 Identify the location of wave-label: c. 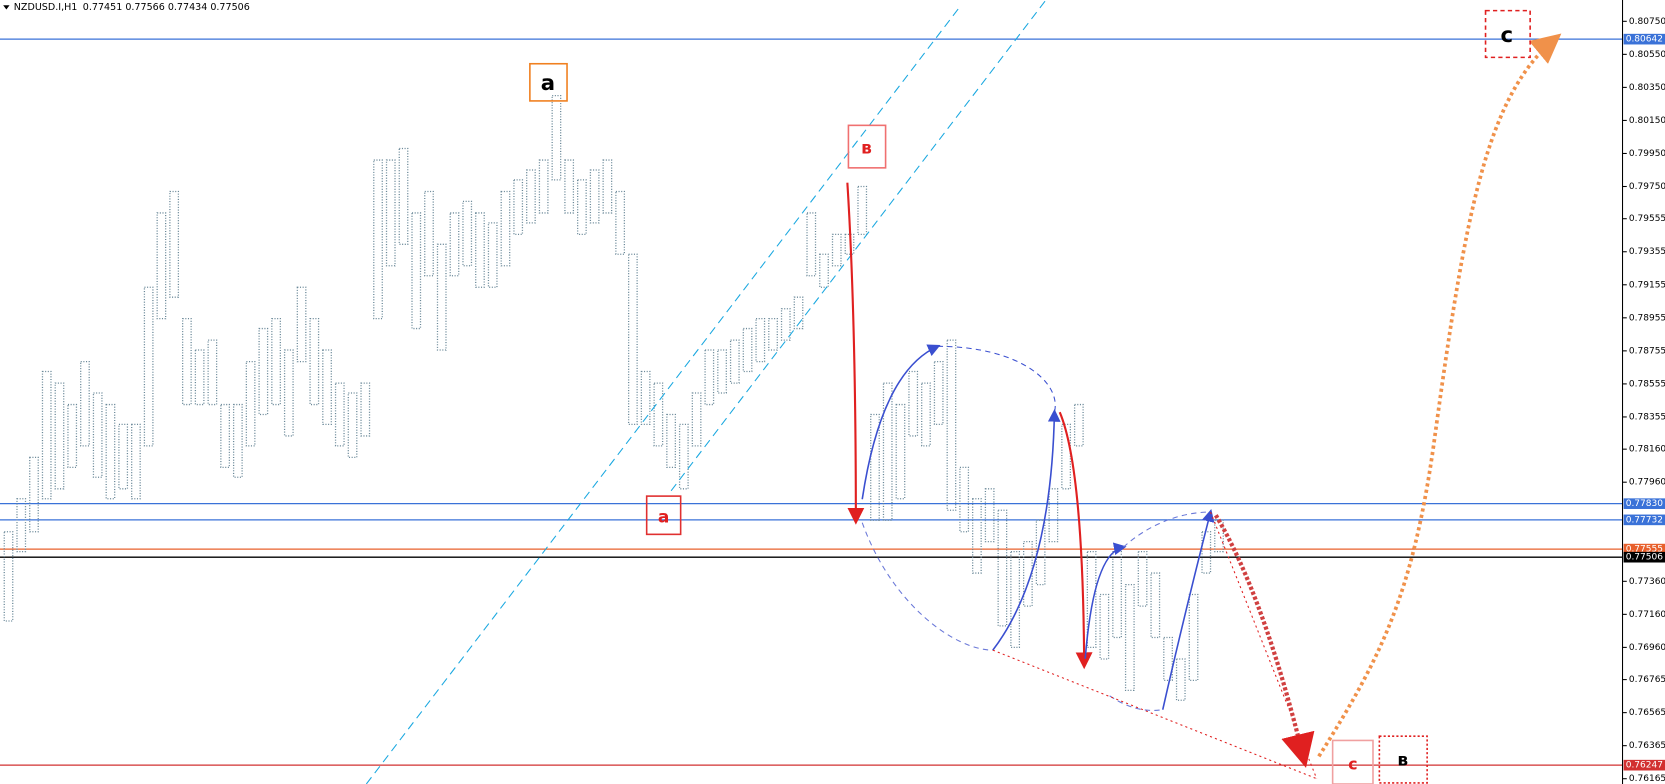
(1506, 35).